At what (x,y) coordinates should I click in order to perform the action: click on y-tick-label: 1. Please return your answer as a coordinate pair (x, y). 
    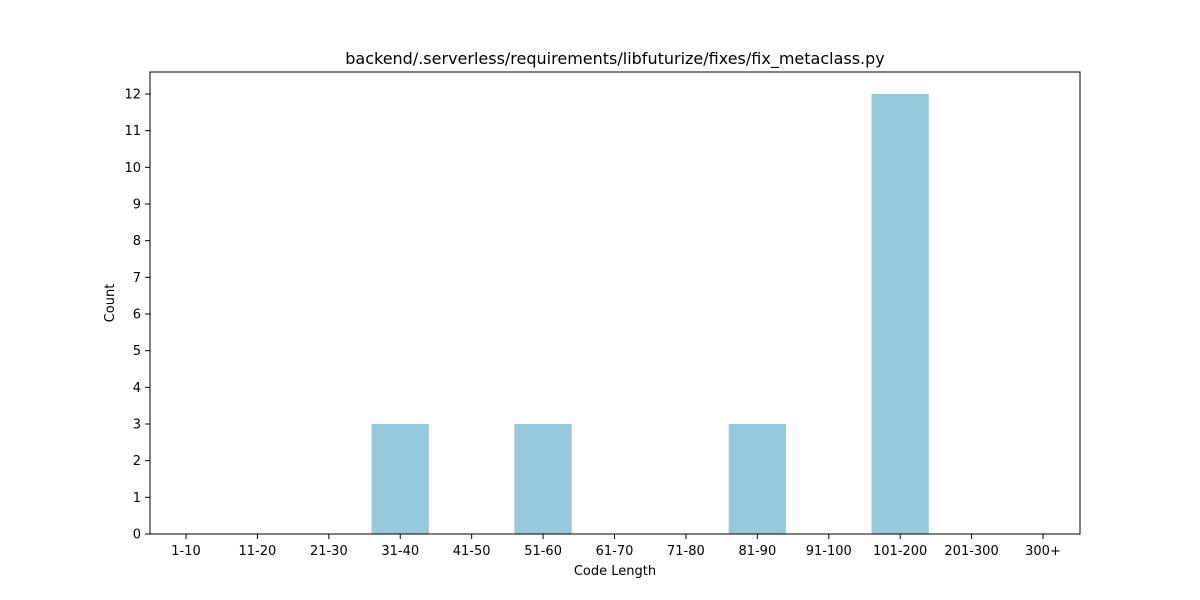
    Looking at the image, I should click on (137, 498).